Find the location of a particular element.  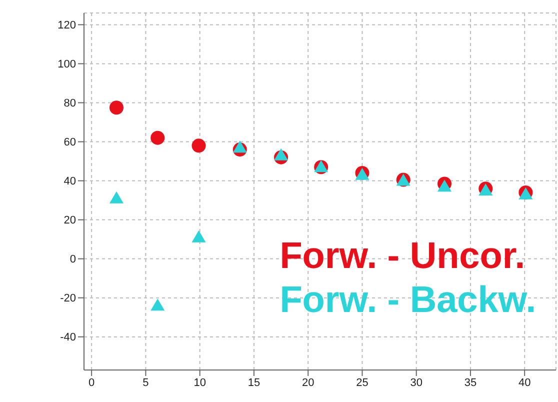

x-tick-label: 20 is located at coordinates (308, 382).